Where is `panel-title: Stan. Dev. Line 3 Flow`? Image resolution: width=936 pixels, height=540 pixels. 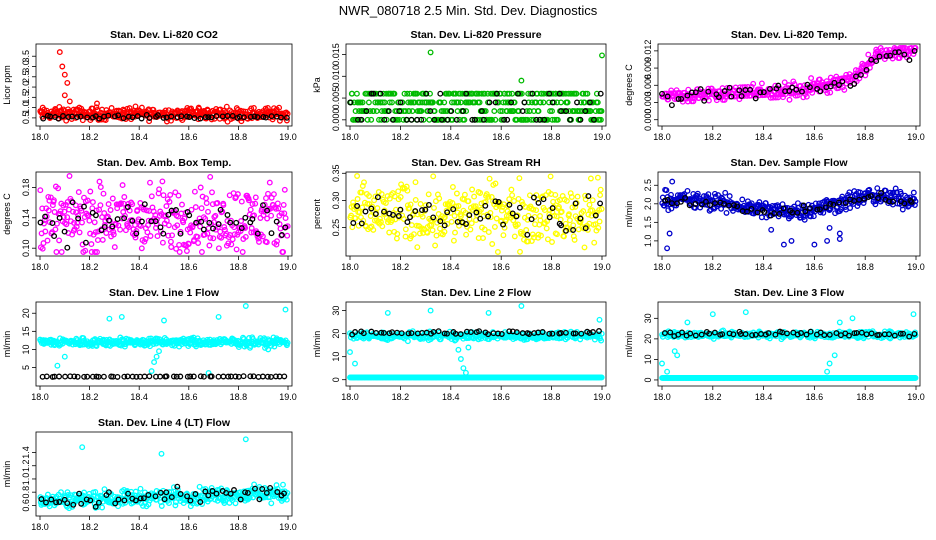
panel-title: Stan. Dev. Line 3 Flow is located at coordinates (789, 293).